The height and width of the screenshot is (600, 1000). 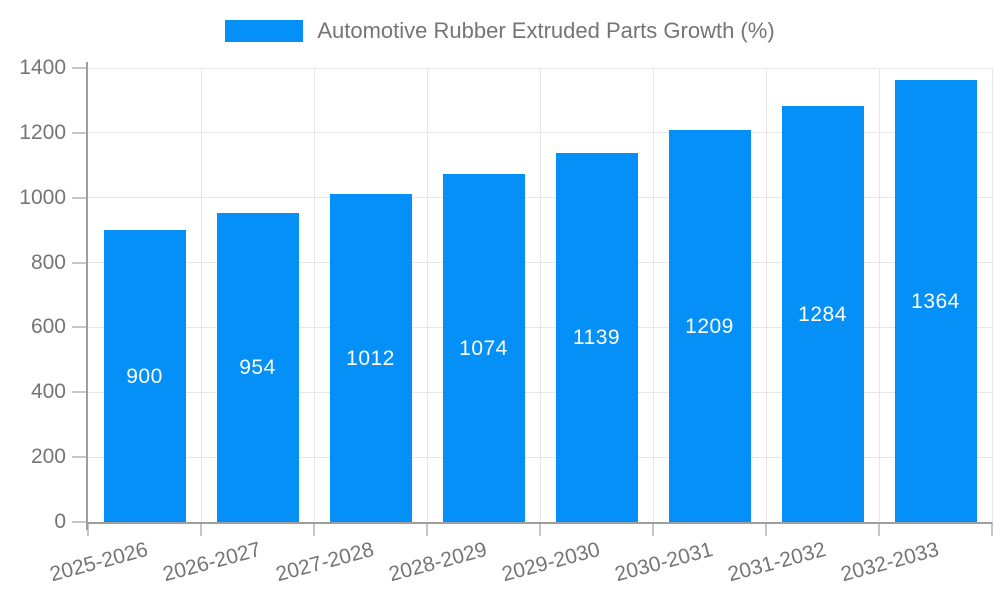 I want to click on bar-2025-2026: 900, so click(x=144, y=376).